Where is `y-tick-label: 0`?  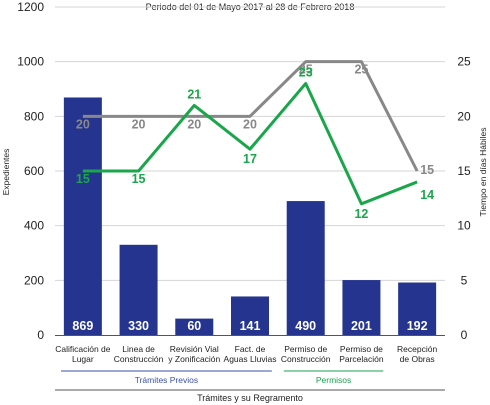
y-tick-label: 0 is located at coordinates (40, 335).